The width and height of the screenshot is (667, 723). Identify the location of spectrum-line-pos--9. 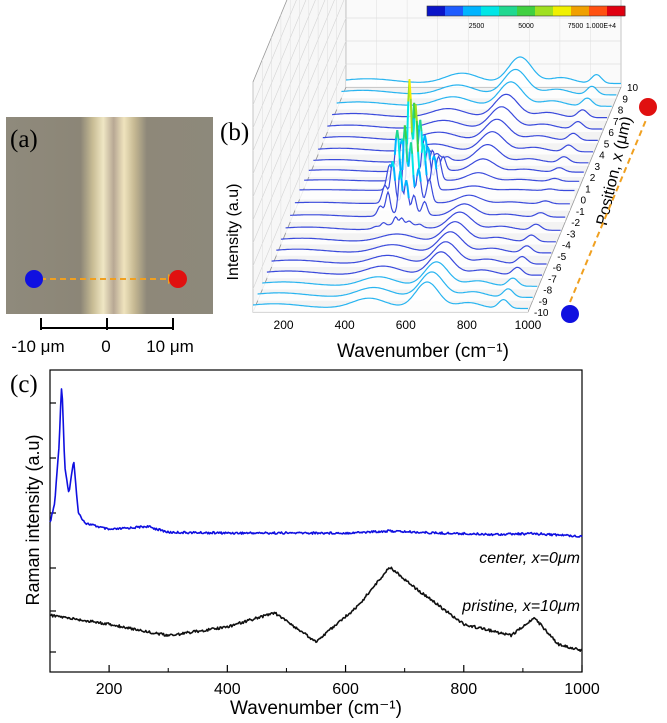
(395, 284).